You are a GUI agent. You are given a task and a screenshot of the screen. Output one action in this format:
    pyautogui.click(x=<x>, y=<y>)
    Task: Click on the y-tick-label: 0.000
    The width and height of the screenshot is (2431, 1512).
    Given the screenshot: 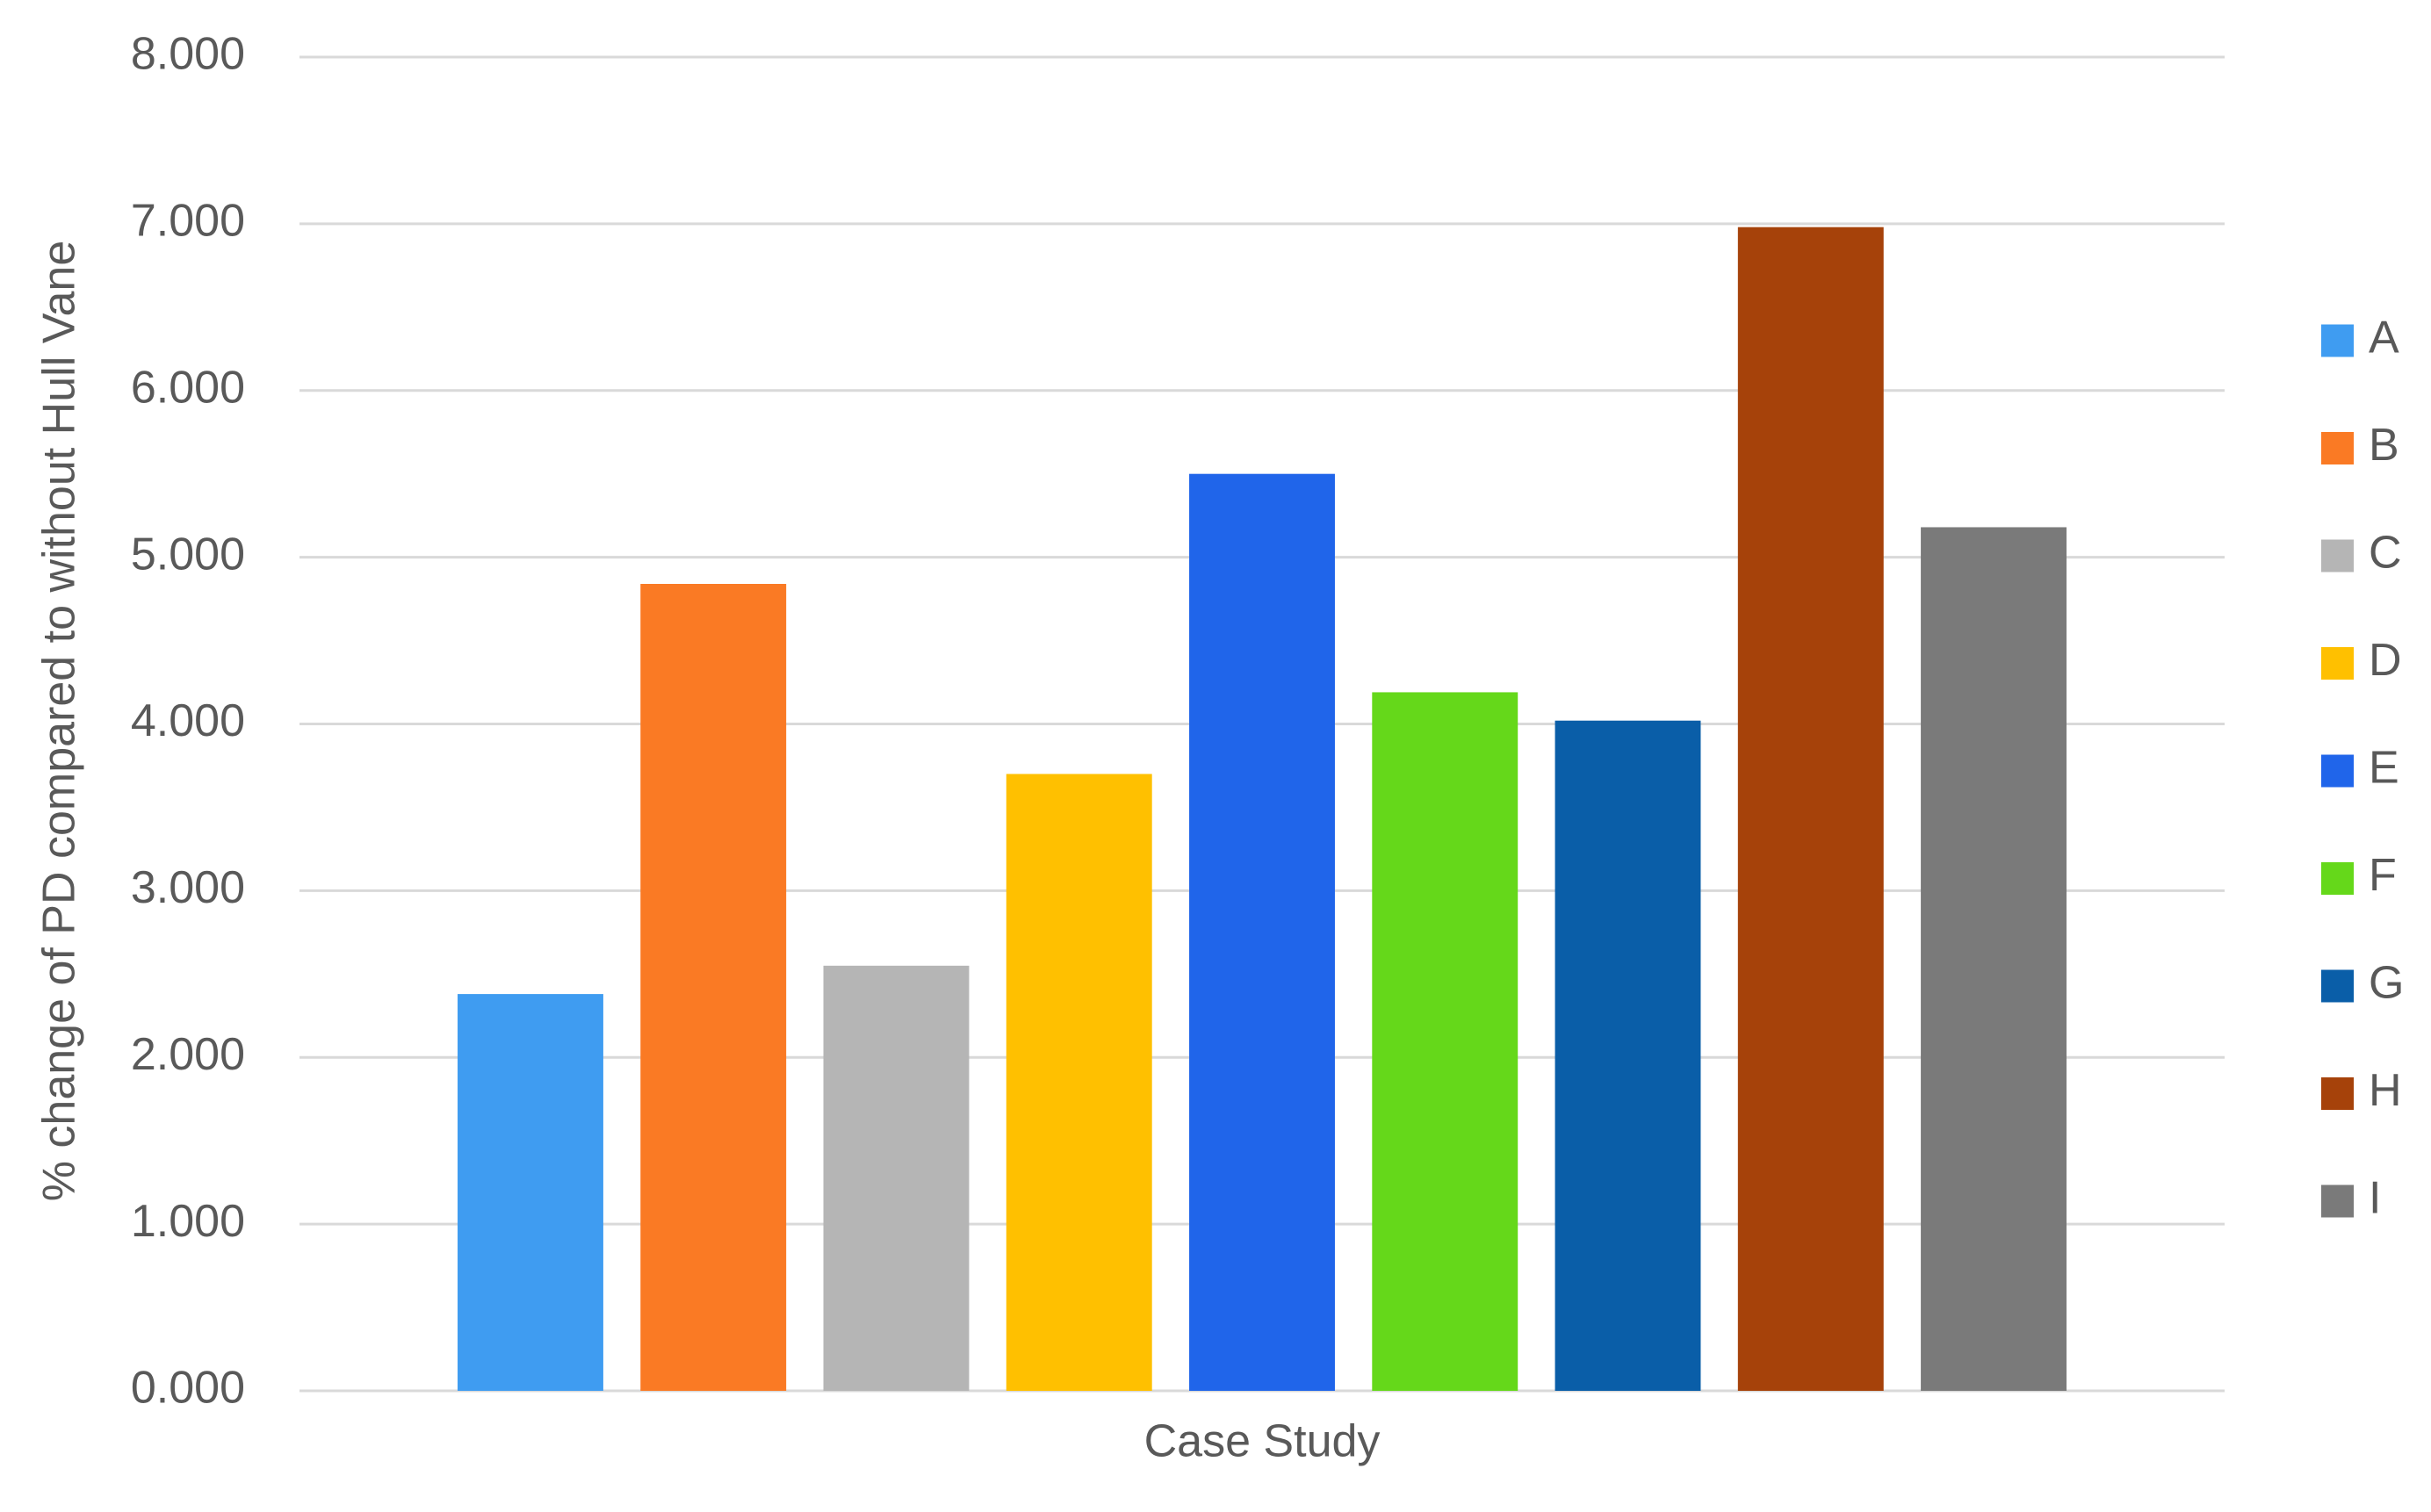 What is the action you would take?
    pyautogui.click(x=188, y=1388)
    